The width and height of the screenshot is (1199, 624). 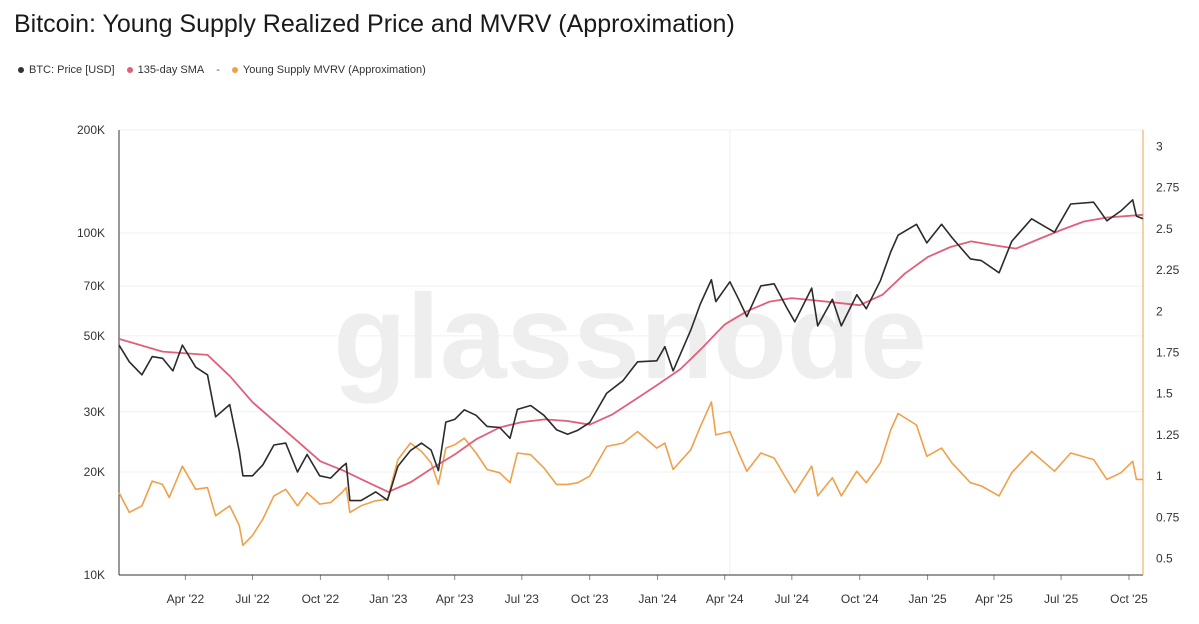 I want to click on y-right-tick-label: 2.5, so click(x=1164, y=229).